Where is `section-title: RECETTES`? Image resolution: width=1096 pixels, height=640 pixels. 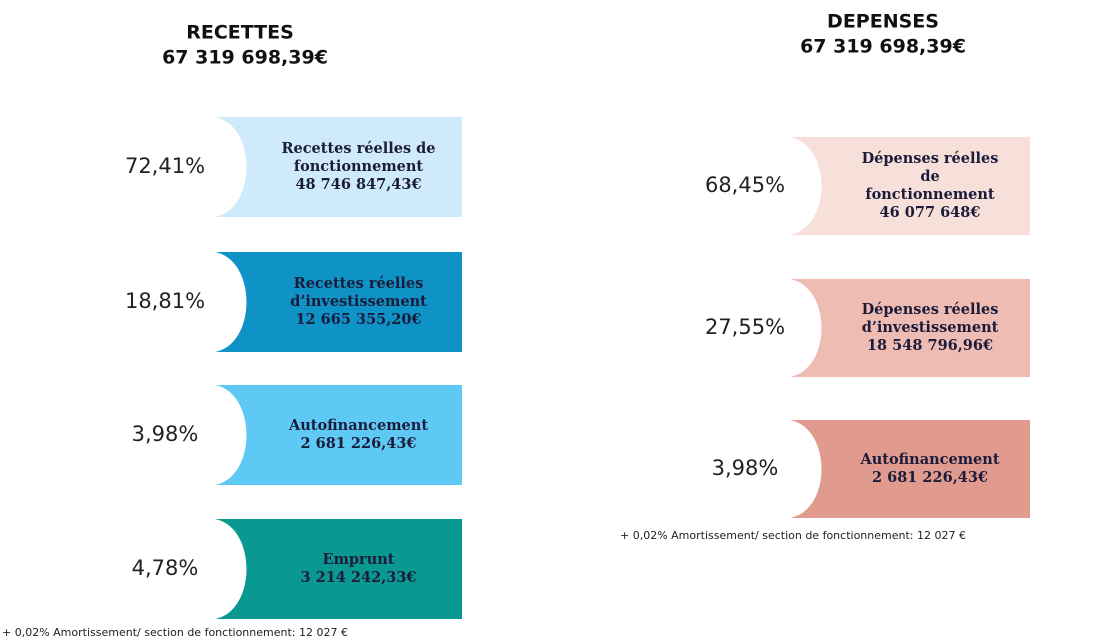 section-title: RECETTES is located at coordinates (240, 33).